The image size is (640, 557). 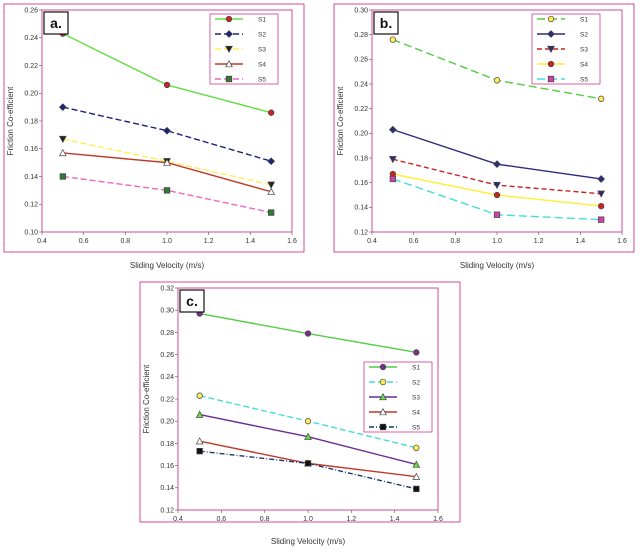 I want to click on legend-item: S1, so click(x=562, y=19).